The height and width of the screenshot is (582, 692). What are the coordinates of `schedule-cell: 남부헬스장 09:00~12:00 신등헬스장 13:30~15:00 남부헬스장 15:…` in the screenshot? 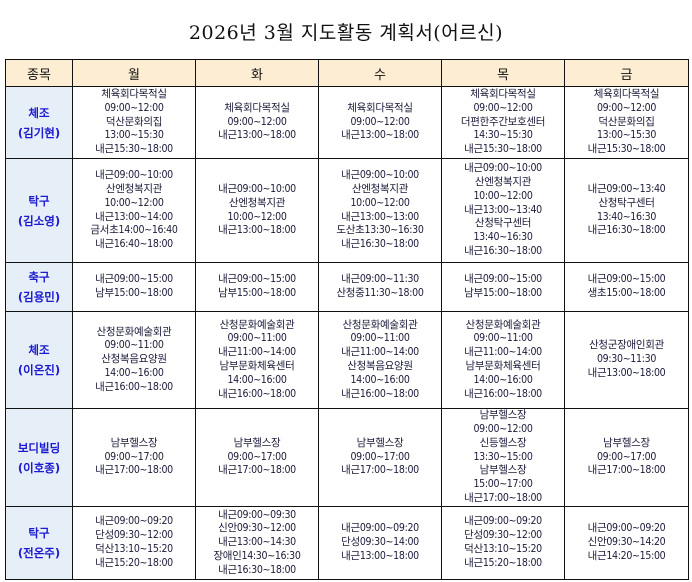 It's located at (503, 457).